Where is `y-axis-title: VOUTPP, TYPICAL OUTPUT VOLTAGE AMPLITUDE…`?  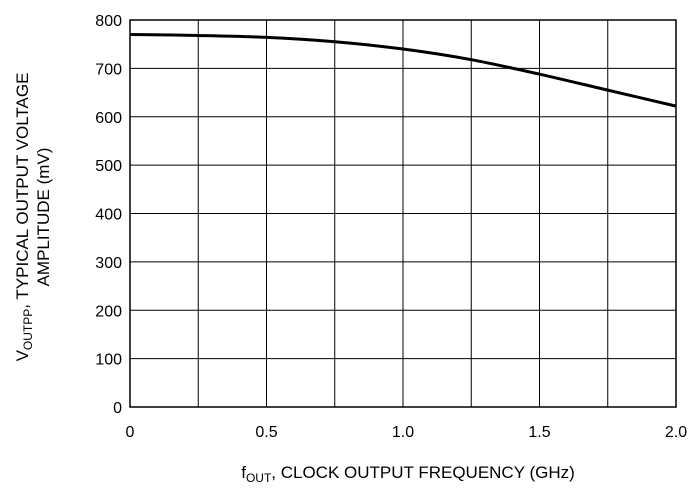
y-axis-title: VOUTPP, TYPICAL OUTPUT VOLTAGE AMPLITUDE… is located at coordinates (33, 217).